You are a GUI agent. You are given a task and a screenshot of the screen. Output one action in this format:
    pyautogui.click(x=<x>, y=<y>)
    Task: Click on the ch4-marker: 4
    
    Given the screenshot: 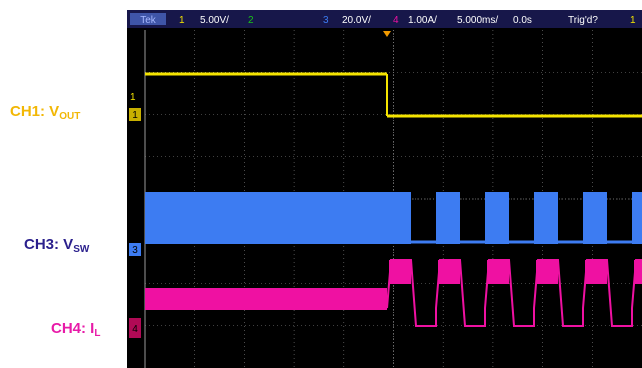 What is the action you would take?
    pyautogui.click(x=135, y=328)
    